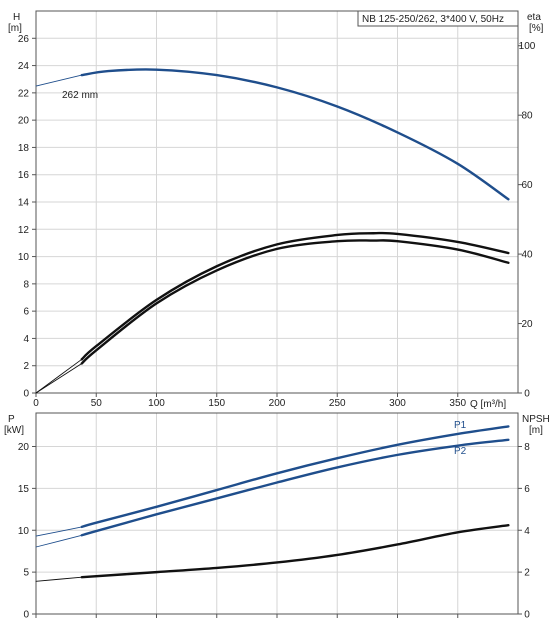  Describe the element at coordinates (527, 615) in the screenshot. I see `right-y-tick-label-bottom: 0` at that location.